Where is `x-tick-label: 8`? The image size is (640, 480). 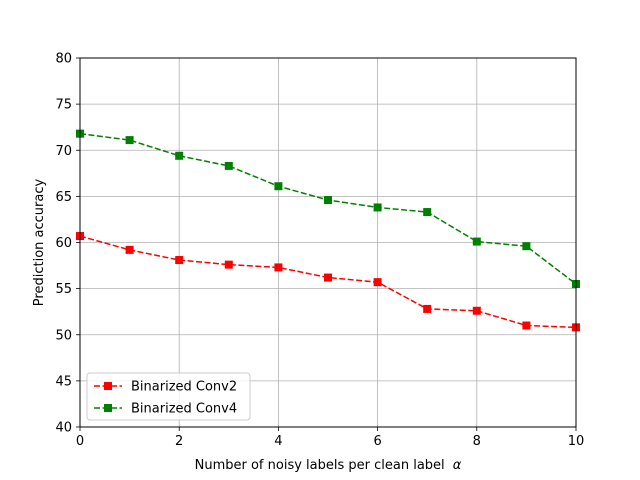
x-tick-label: 8 is located at coordinates (477, 441).